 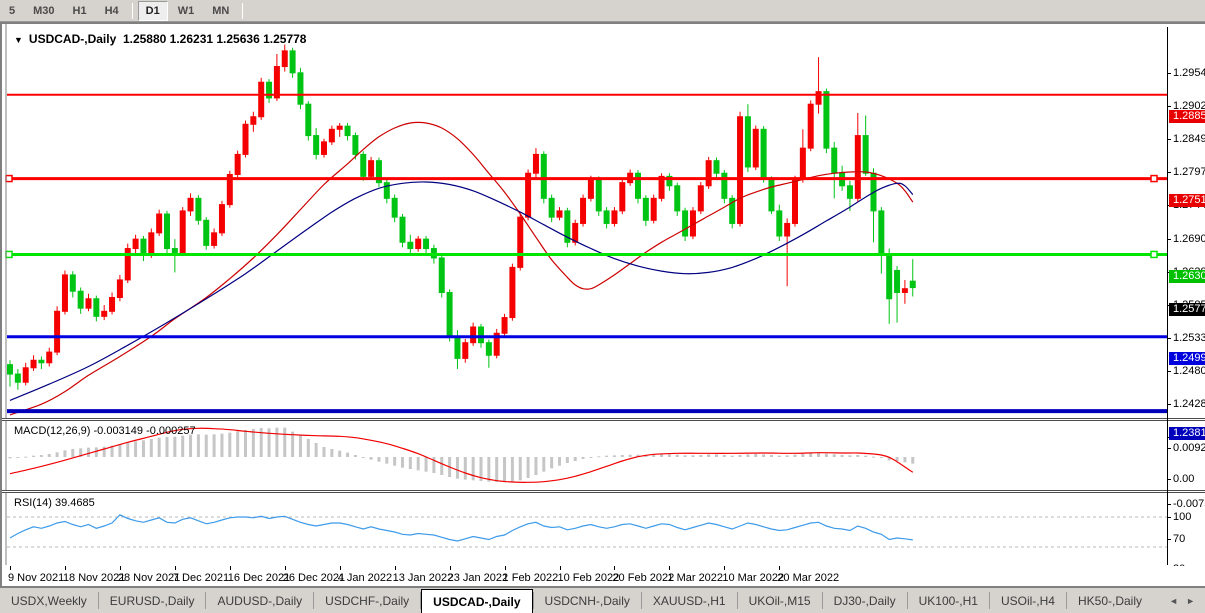 I want to click on chart-tab-usoil-h4: USOil-,H4, so click(x=1027, y=600).